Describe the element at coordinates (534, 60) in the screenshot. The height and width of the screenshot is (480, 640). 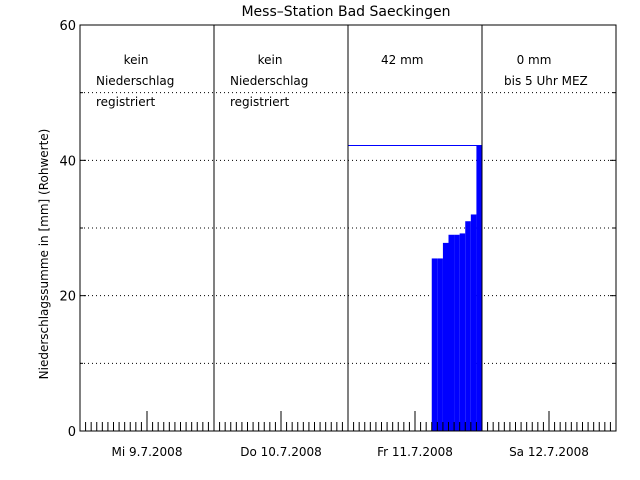
I see `annotation-text: 0 mm` at that location.